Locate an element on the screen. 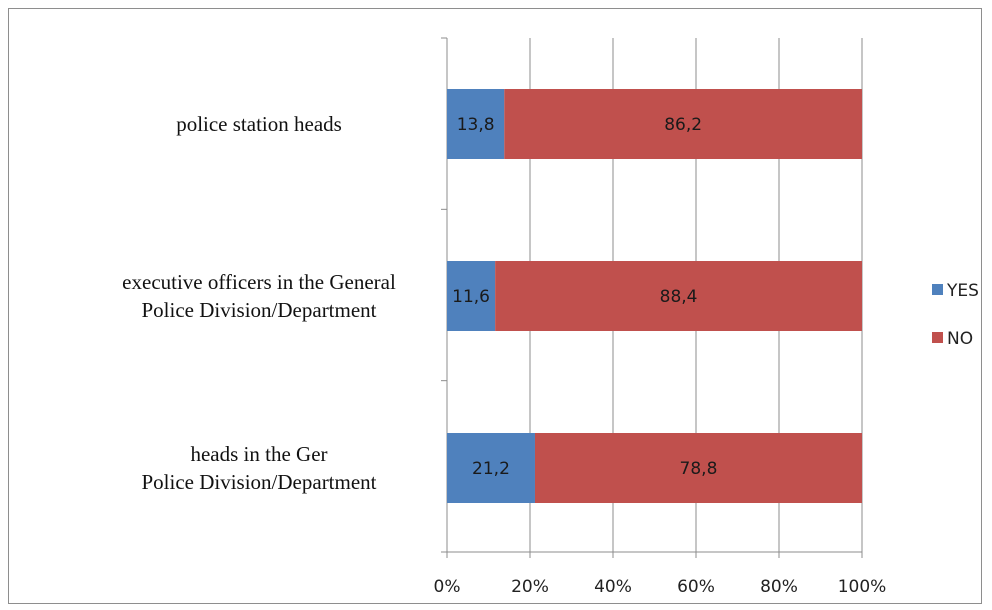 The image size is (992, 610). legend-label-no: NO is located at coordinates (960, 339).